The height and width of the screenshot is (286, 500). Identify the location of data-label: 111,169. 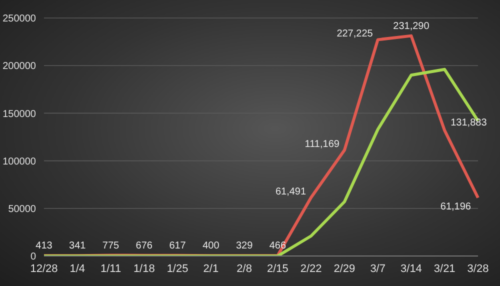
(322, 144).